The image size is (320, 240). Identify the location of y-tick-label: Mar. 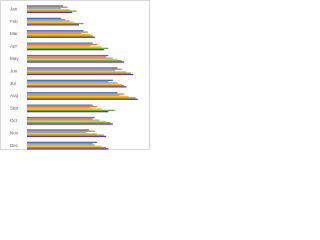
(14, 33).